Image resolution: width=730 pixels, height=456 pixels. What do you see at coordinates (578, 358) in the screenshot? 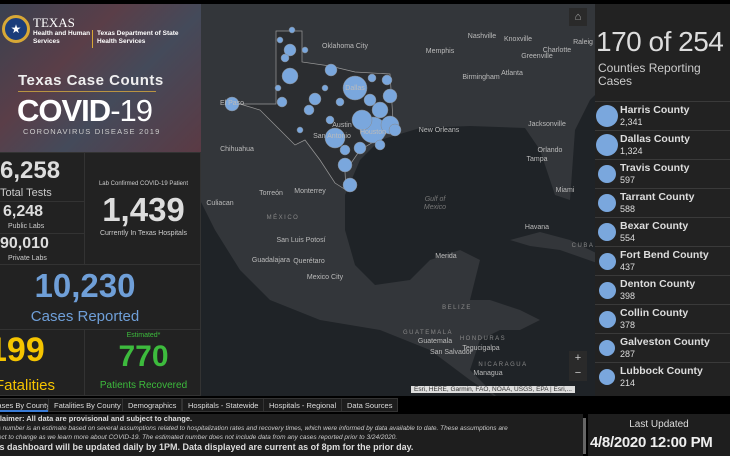
I see `zoom-in-button: +` at bounding box center [578, 358].